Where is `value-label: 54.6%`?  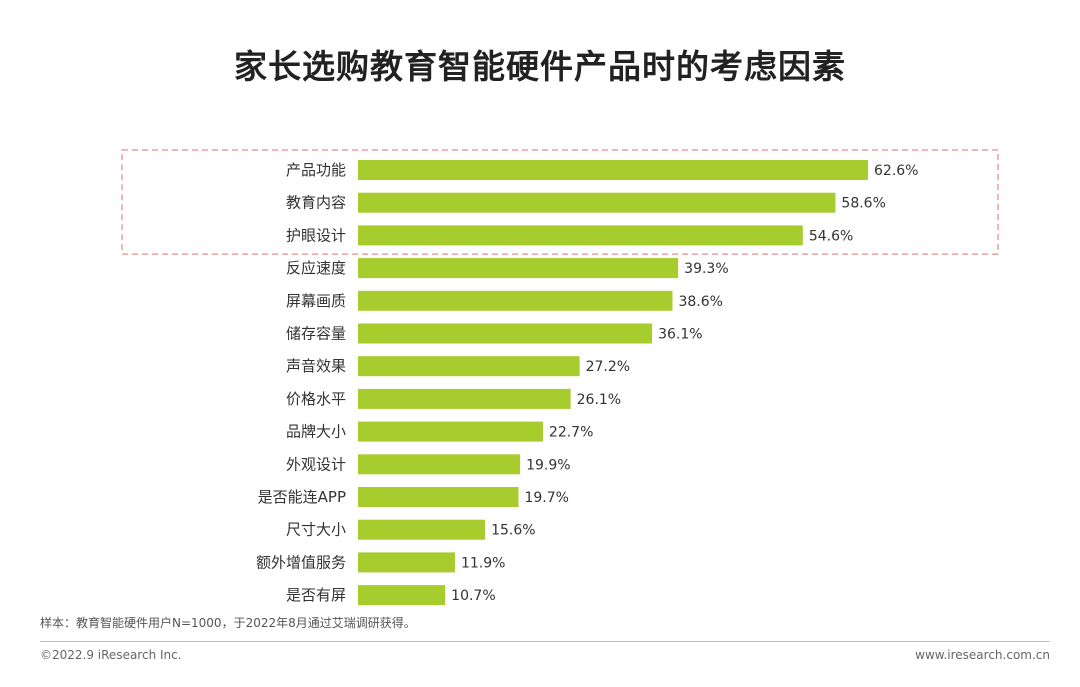 value-label: 54.6% is located at coordinates (831, 236).